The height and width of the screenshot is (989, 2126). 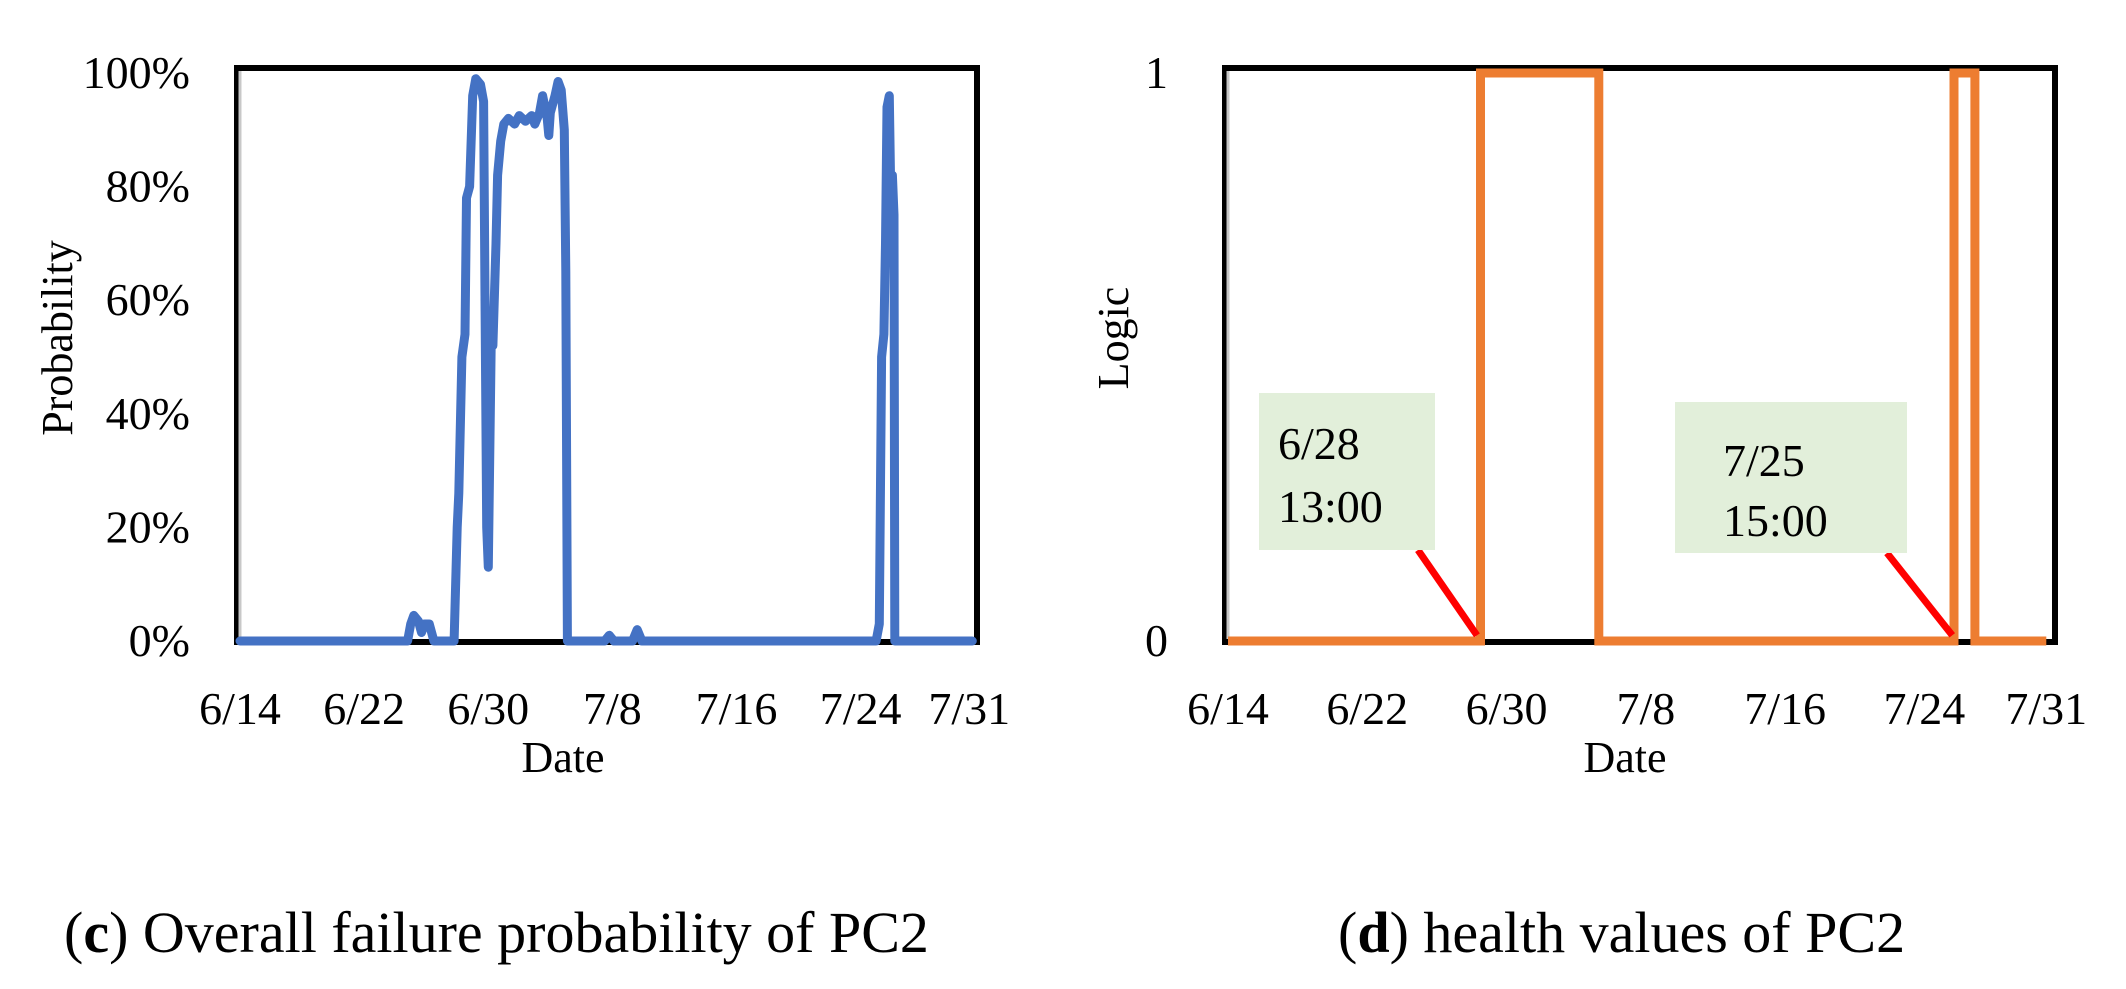 What do you see at coordinates (148, 186) in the screenshot?
I see `chart-c-y-tick-label: 80%` at bounding box center [148, 186].